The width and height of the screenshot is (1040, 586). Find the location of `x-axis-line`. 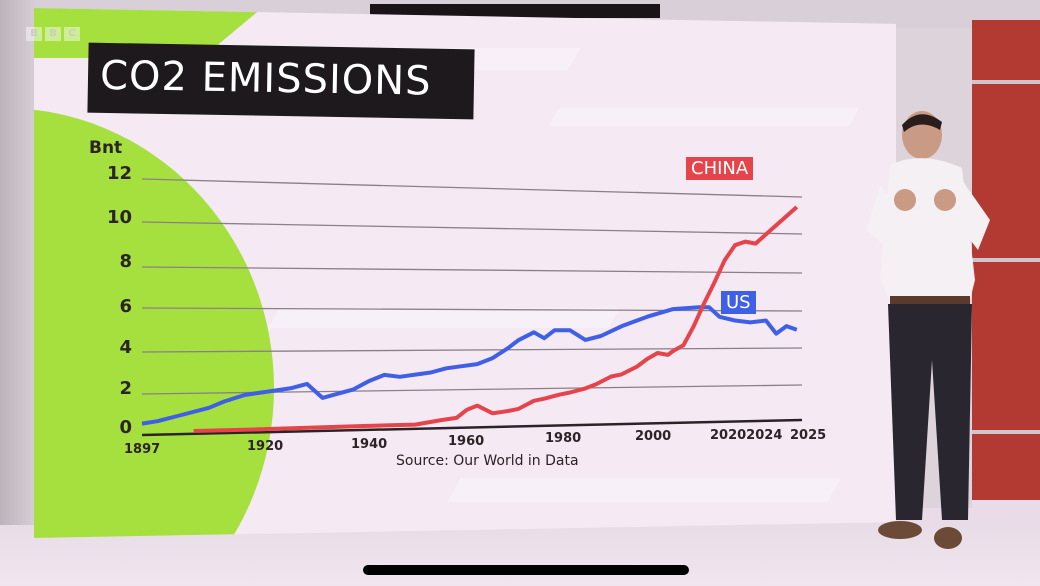

x-axis-line is located at coordinates (472, 427).